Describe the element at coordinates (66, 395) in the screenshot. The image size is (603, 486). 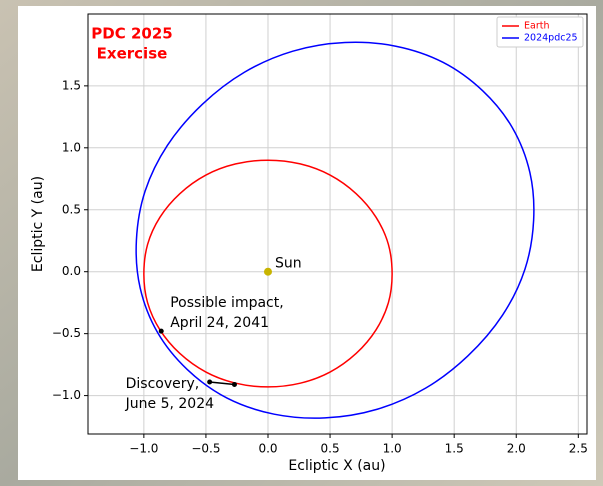
I see `y-tick-label: −1.0` at that location.